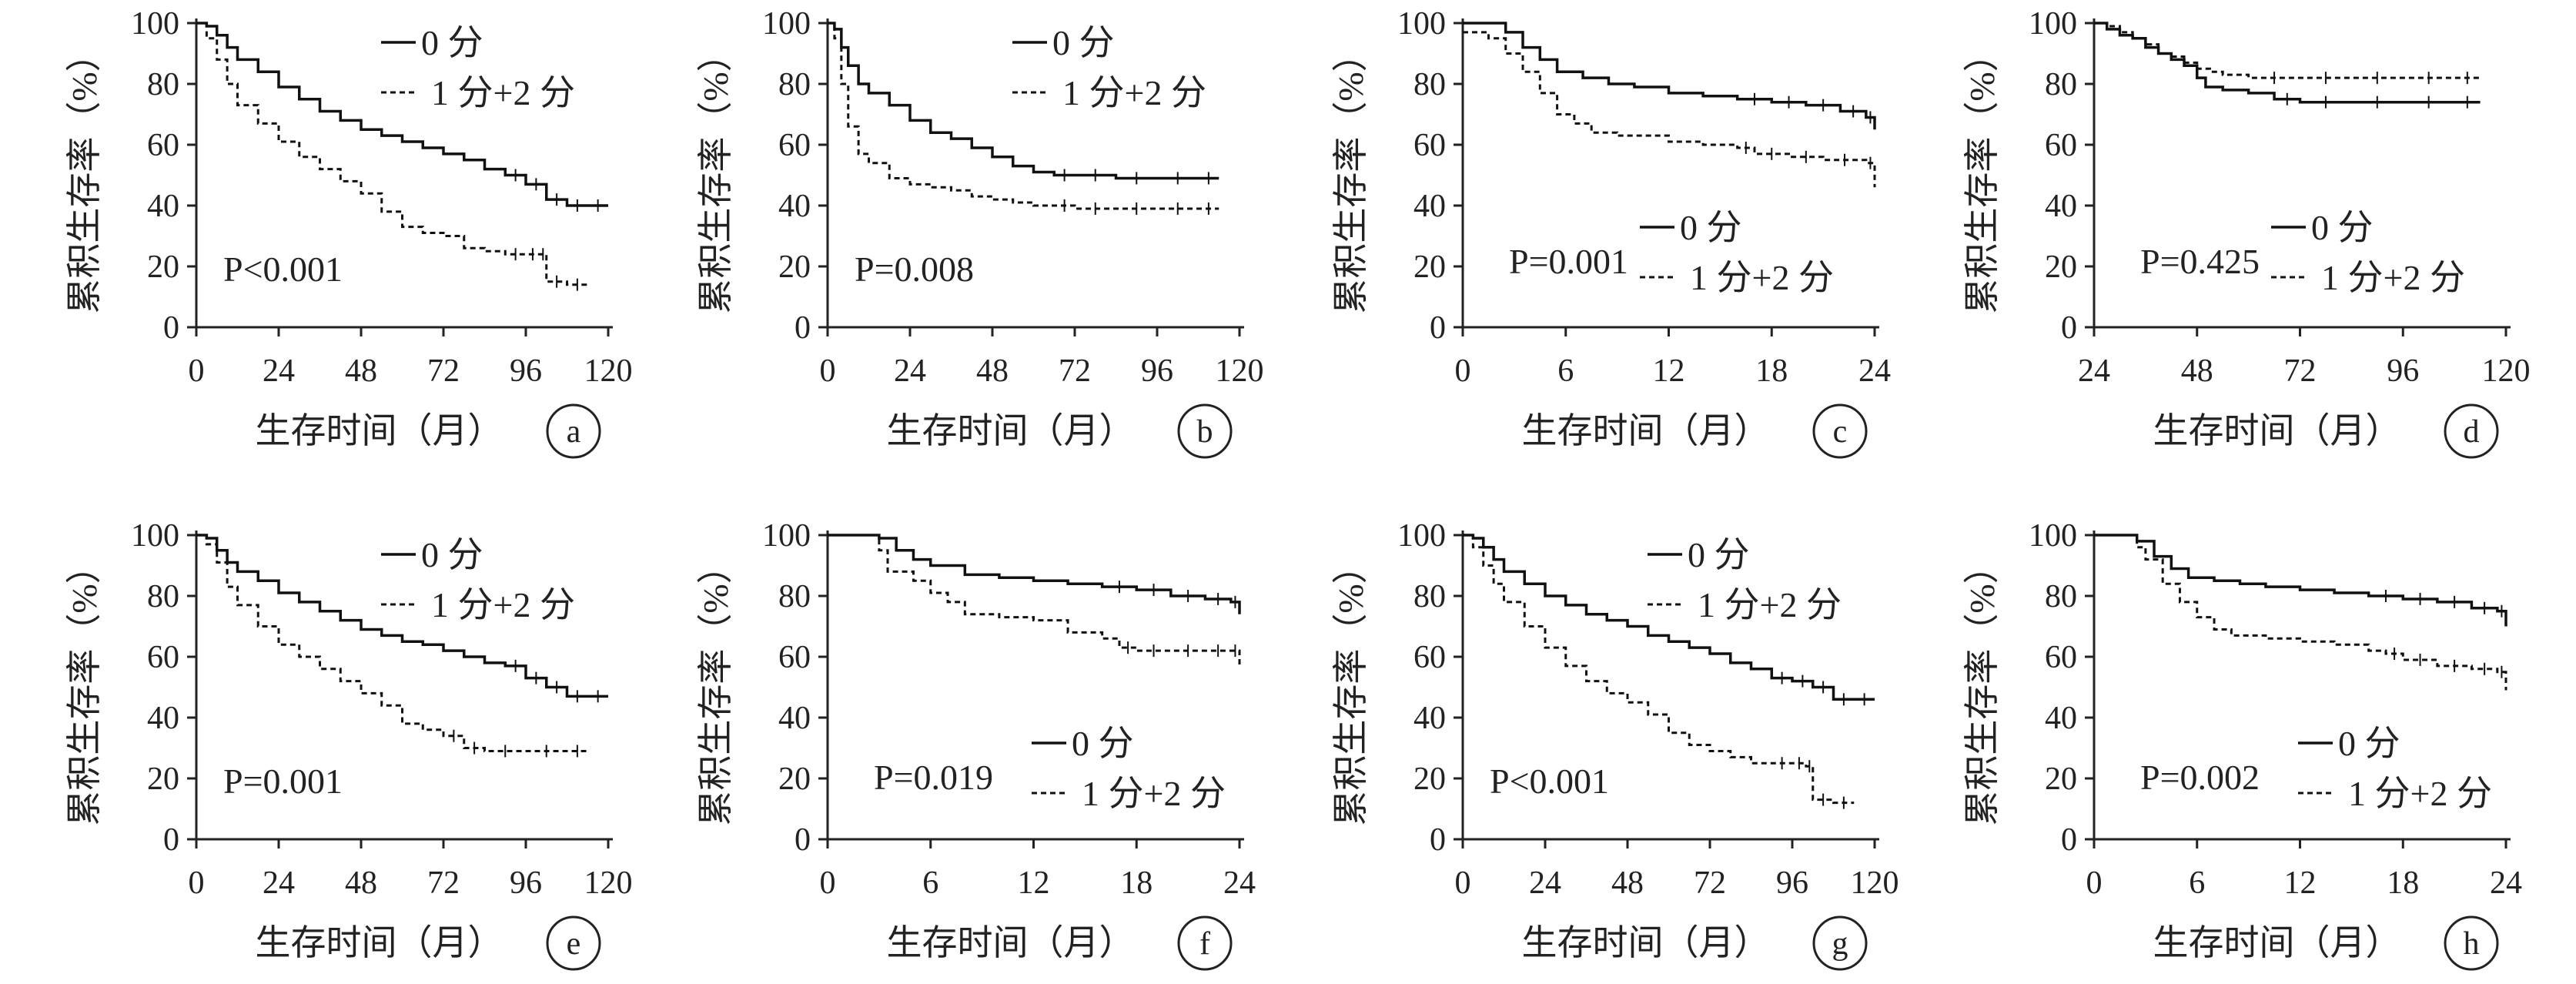  Describe the element at coordinates (1840, 944) in the screenshot. I see `panel-letter: g` at that location.